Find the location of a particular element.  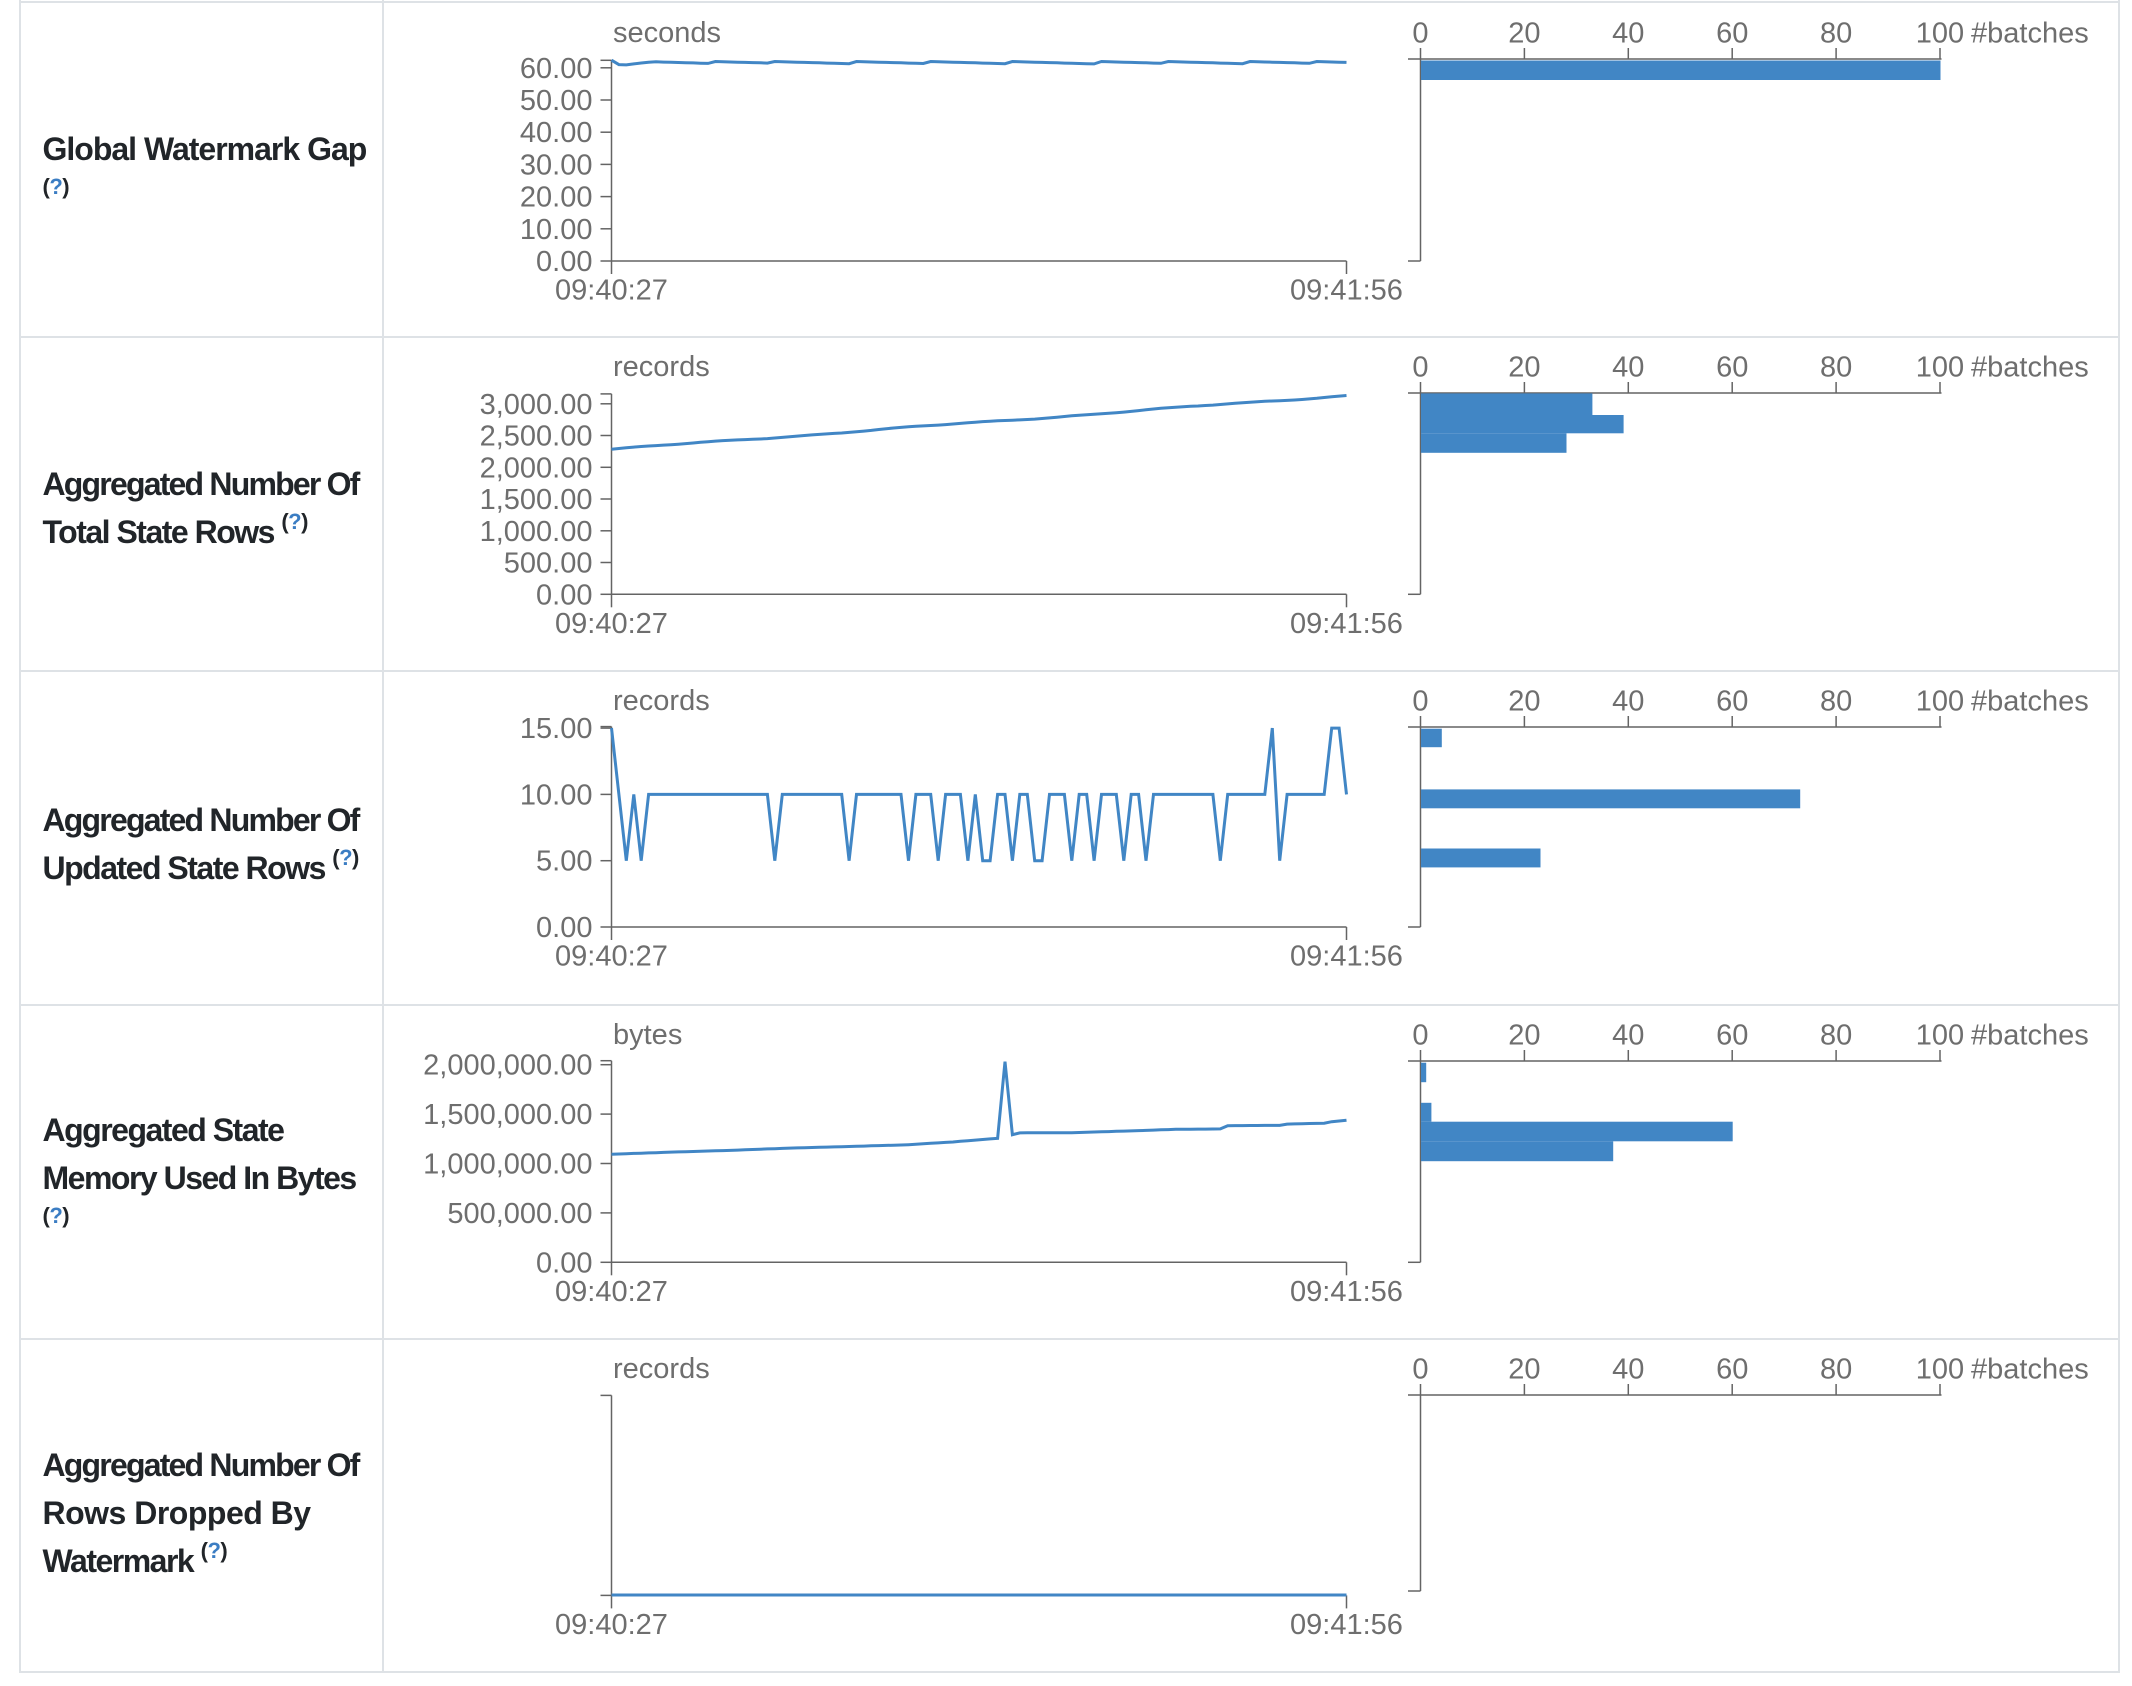

svg-text: 500,000.00 is located at coordinates (519, 1214).